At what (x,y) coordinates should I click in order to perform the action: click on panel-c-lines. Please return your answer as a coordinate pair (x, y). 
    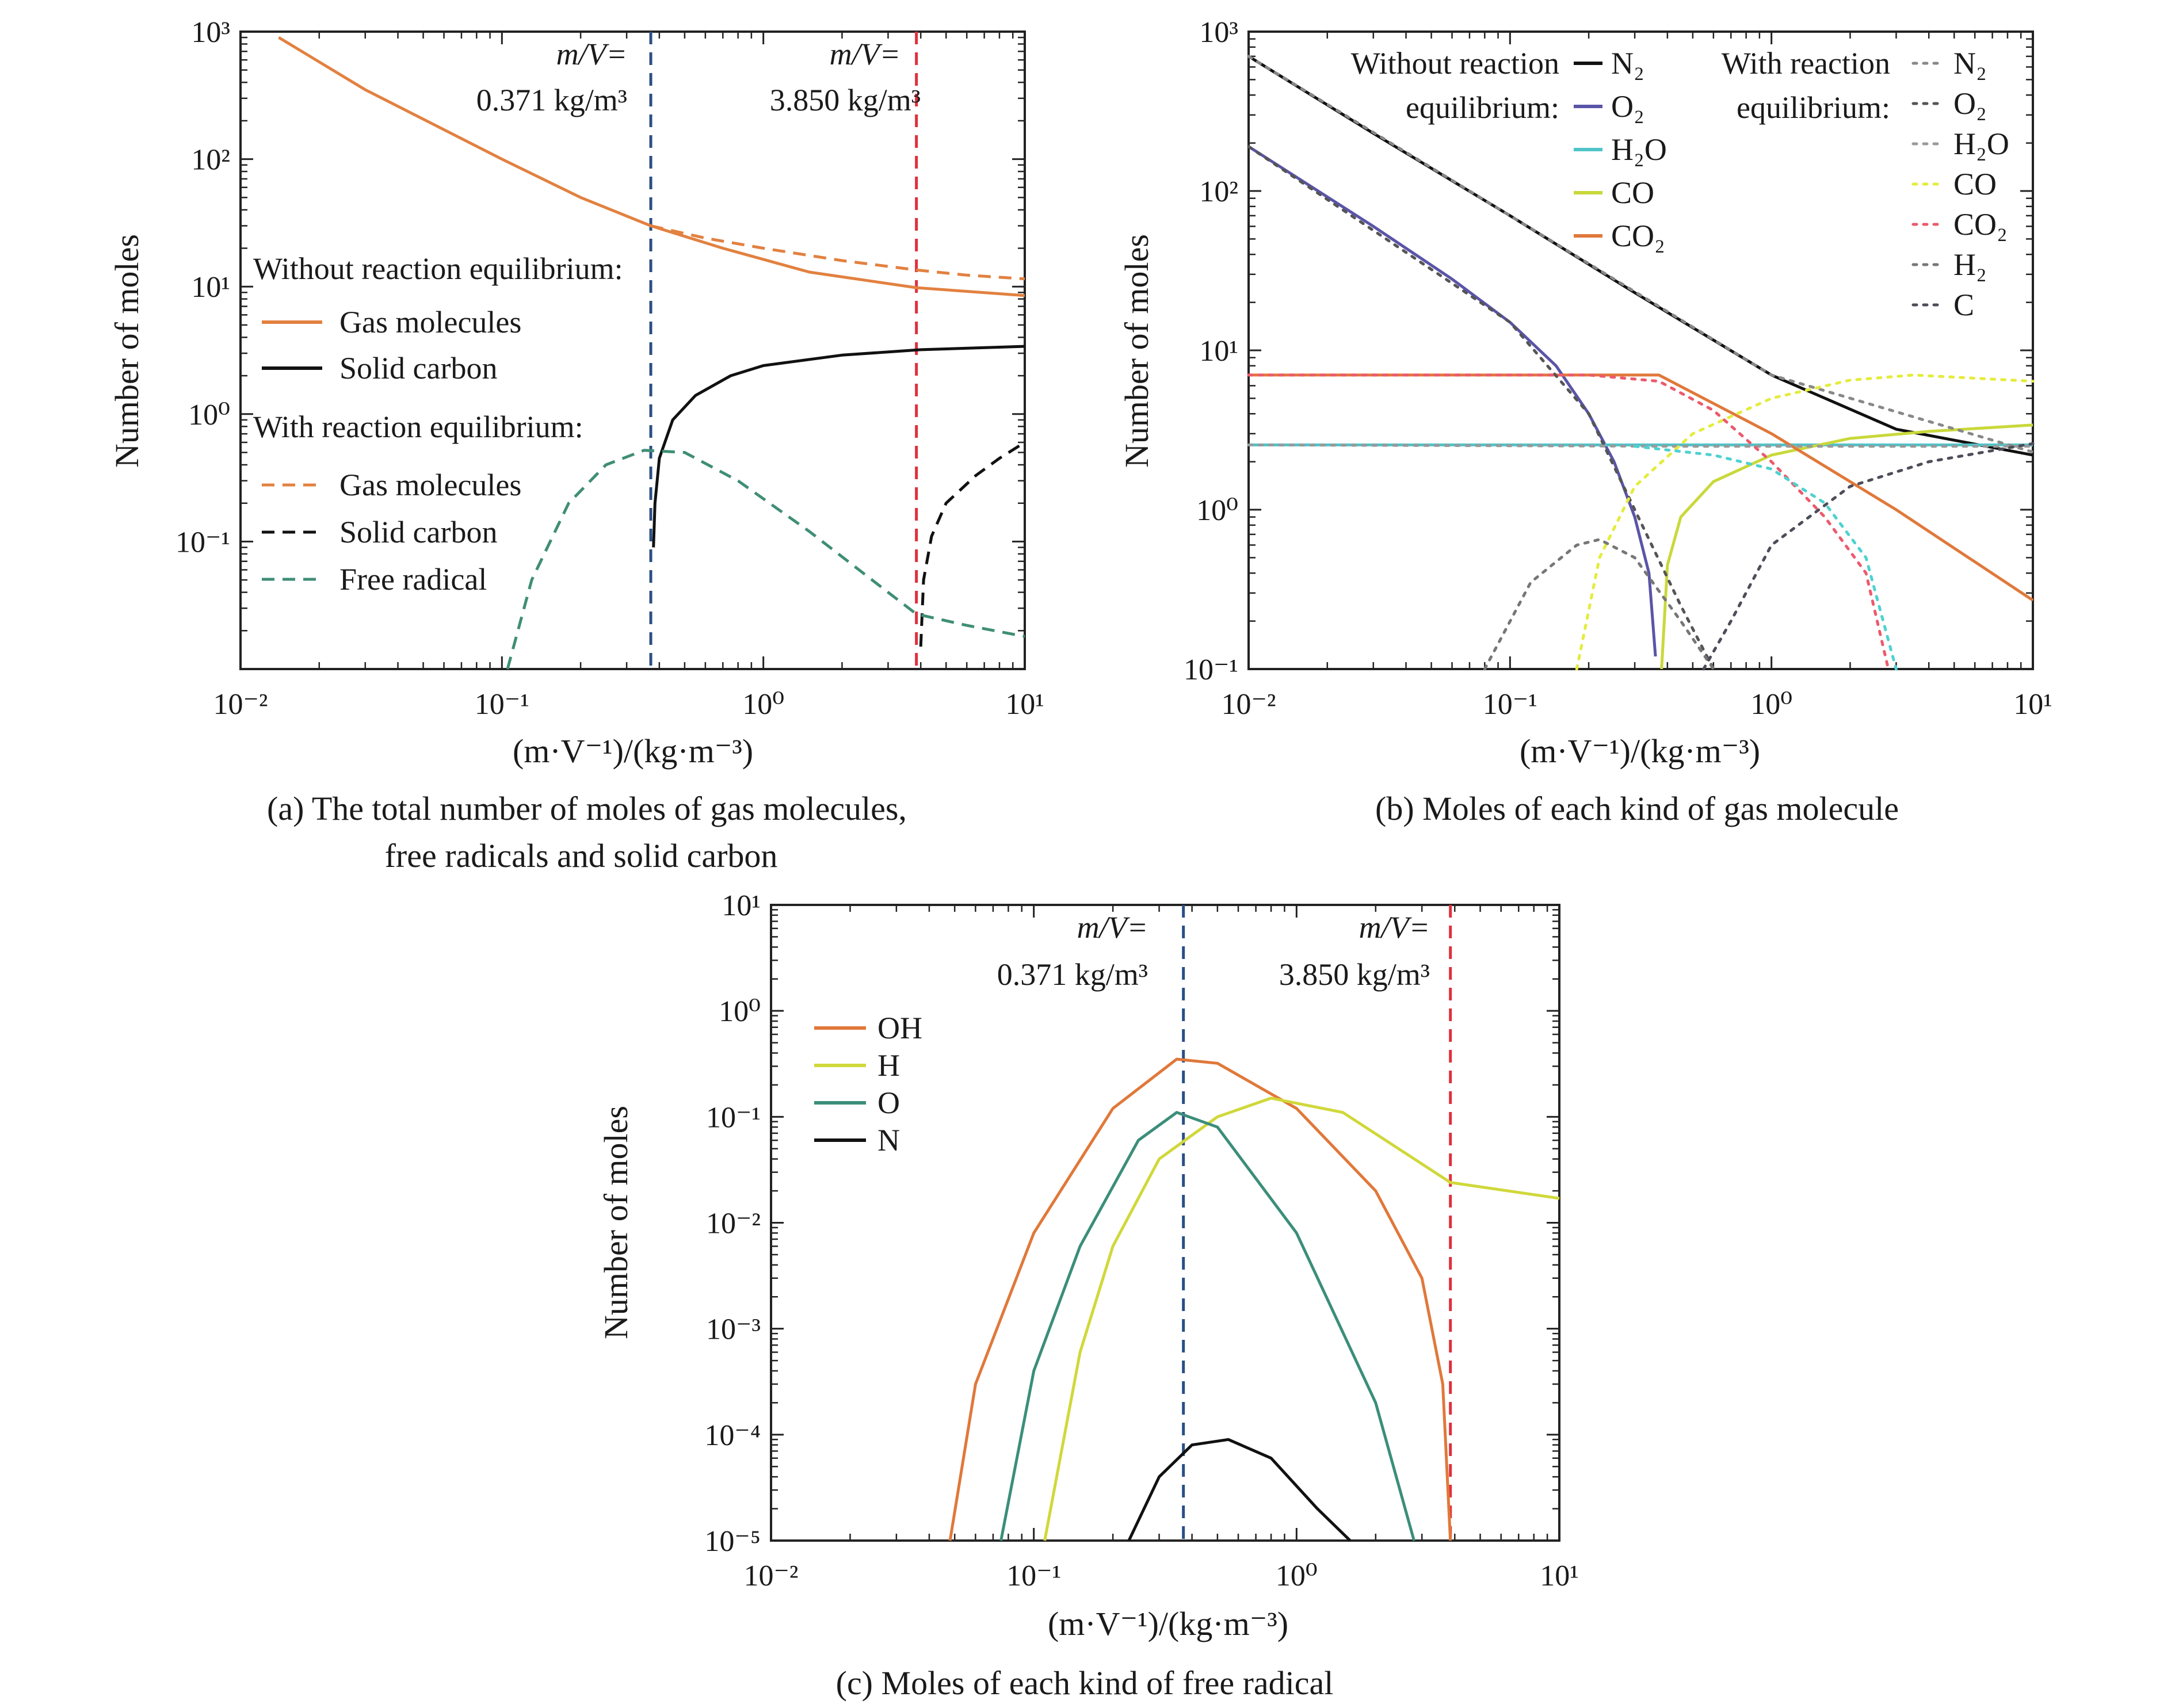
    Looking at the image, I should click on (1254, 1223).